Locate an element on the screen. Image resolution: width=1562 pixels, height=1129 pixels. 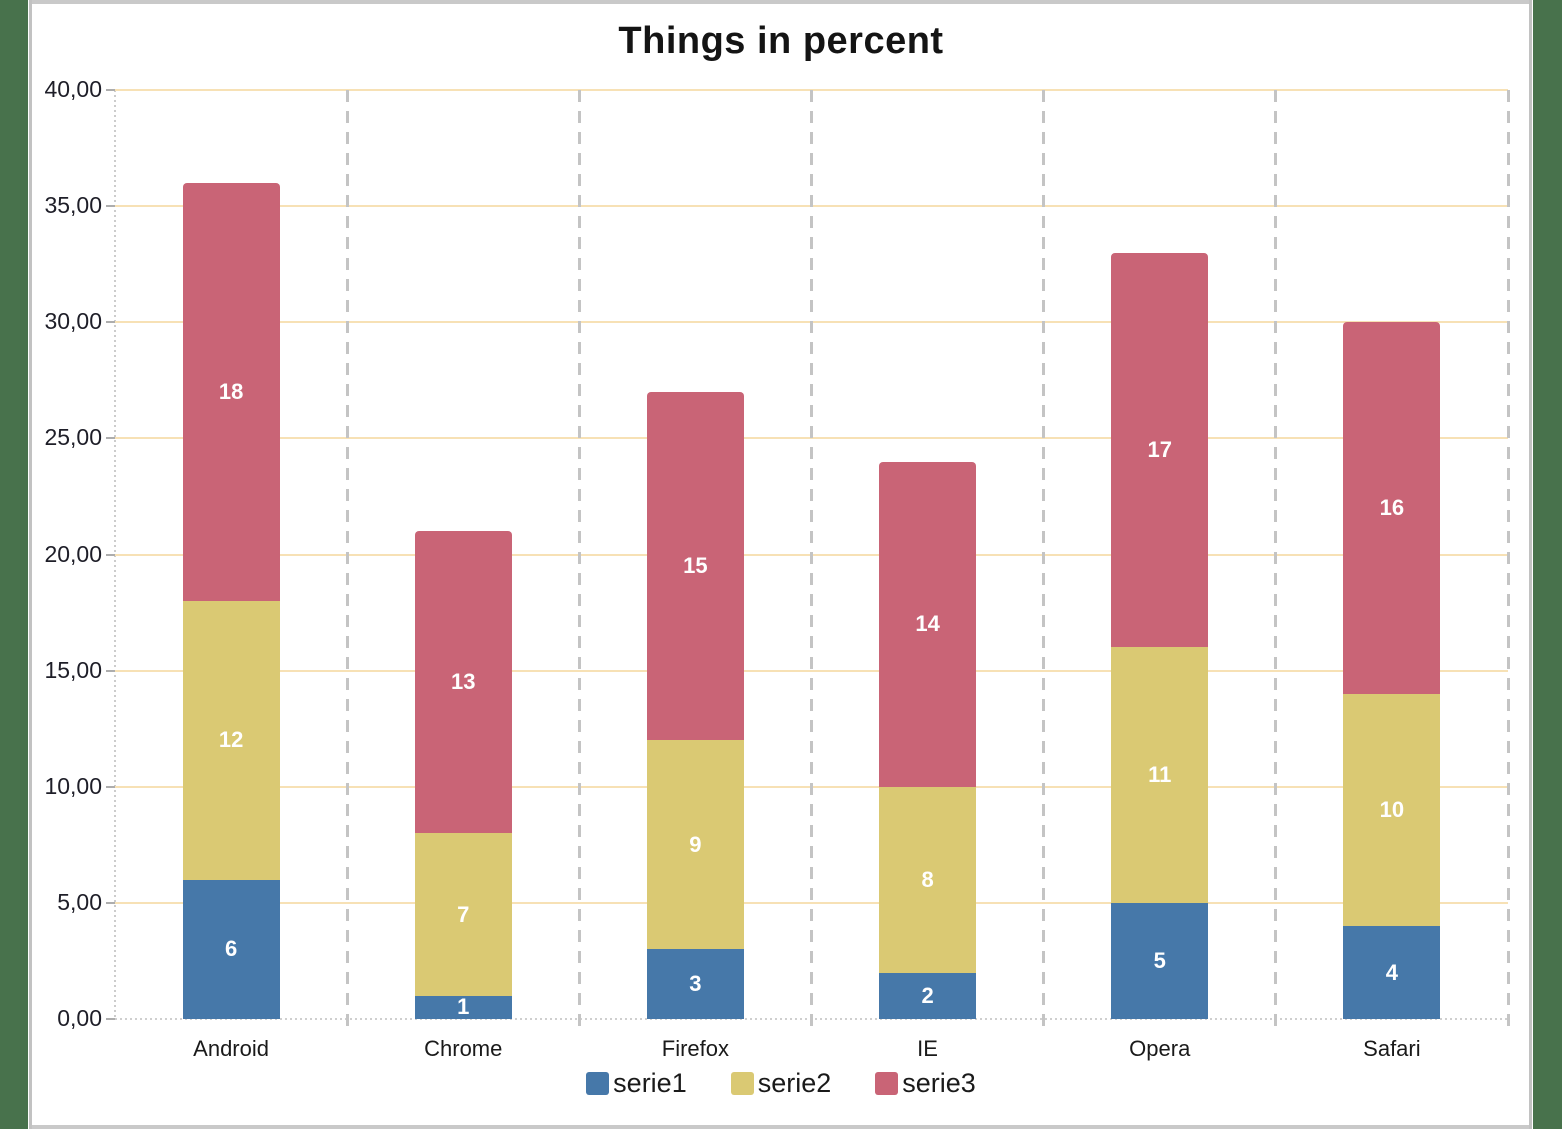
y-axis-label: 0,00 is located at coordinates (79, 1018).